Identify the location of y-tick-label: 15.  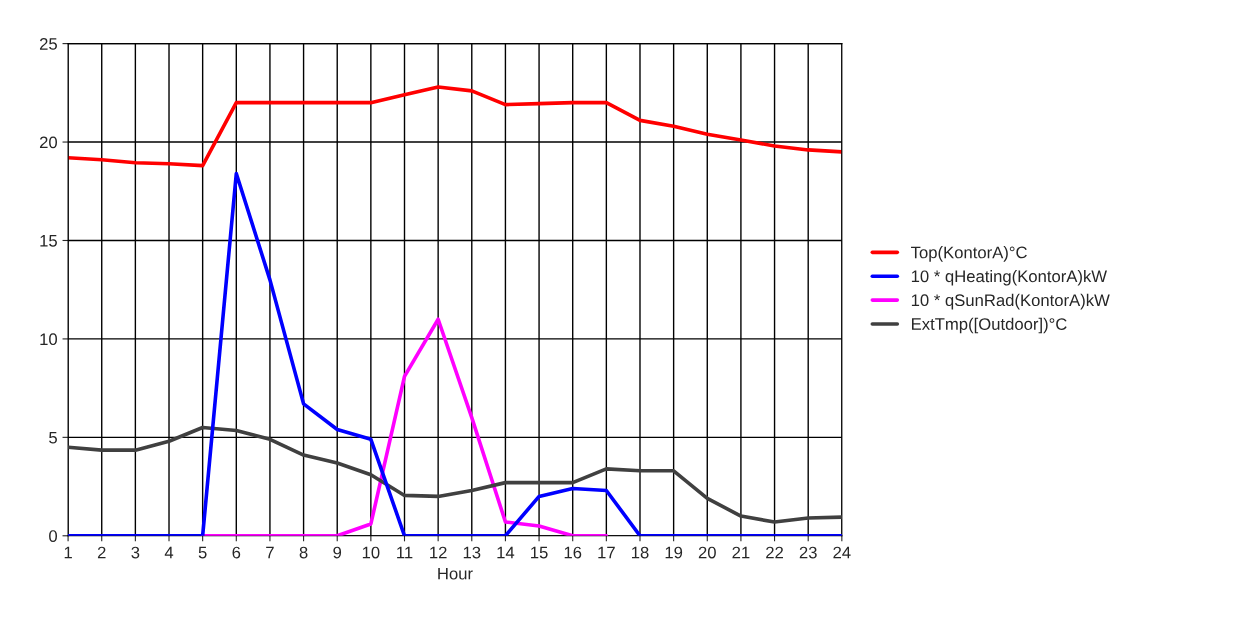
(48, 241).